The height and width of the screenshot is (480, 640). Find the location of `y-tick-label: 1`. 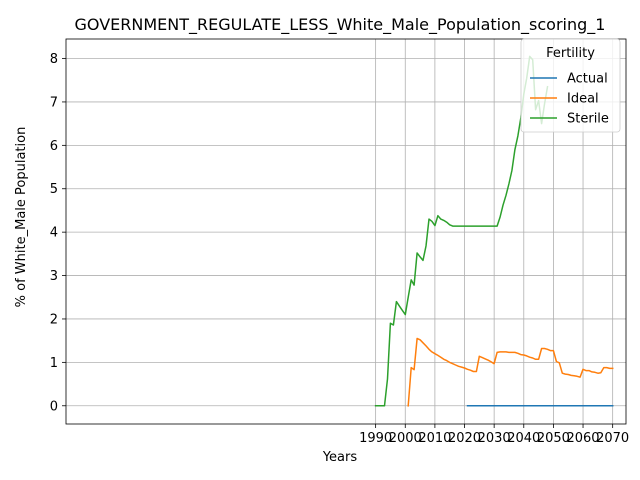

y-tick-label: 1 is located at coordinates (54, 363).